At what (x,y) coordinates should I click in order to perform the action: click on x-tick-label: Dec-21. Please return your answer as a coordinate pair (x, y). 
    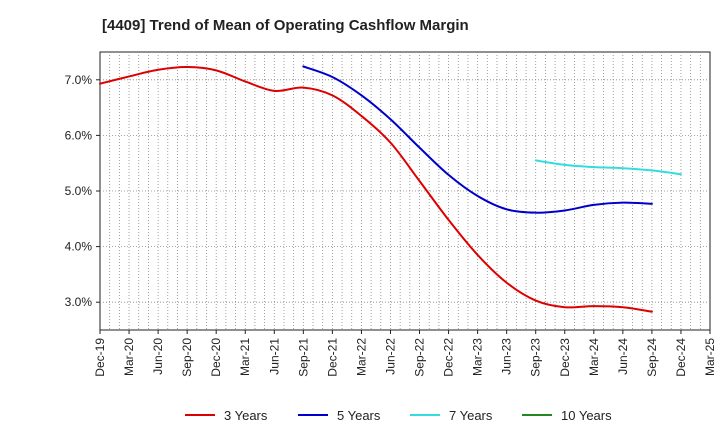
    Looking at the image, I should click on (332, 357).